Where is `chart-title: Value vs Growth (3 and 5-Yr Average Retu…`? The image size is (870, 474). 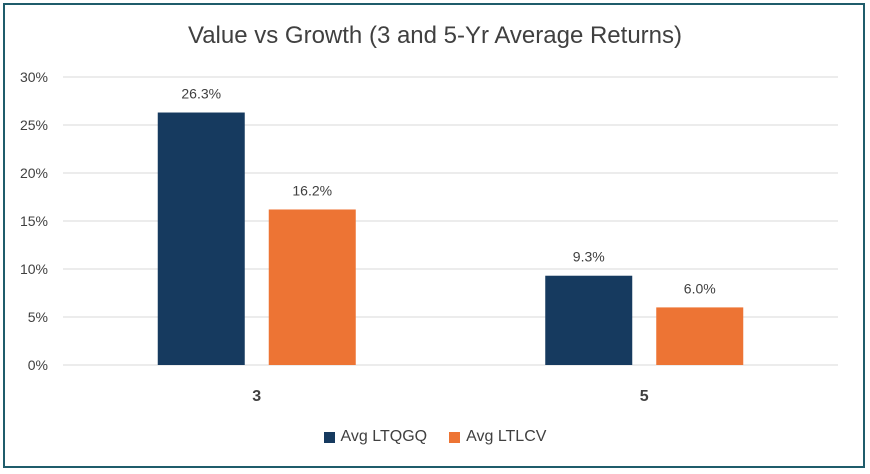 chart-title: Value vs Growth (3 and 5-Yr Average Retu… is located at coordinates (434, 35).